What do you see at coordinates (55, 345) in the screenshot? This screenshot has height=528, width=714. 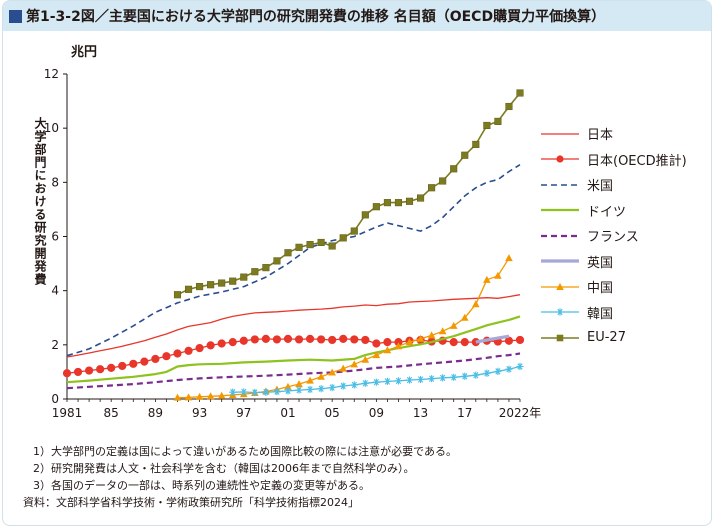 I see `y-tick-label: 2` at bounding box center [55, 345].